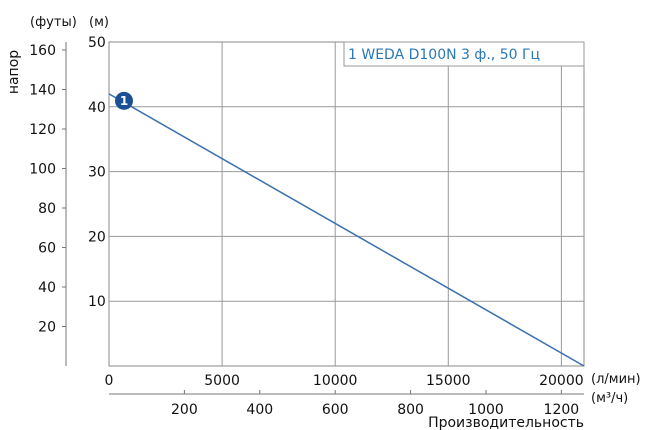 Image resolution: width=649 pixels, height=430 pixels. I want to click on x-tick-lpm: 20000, so click(561, 381).